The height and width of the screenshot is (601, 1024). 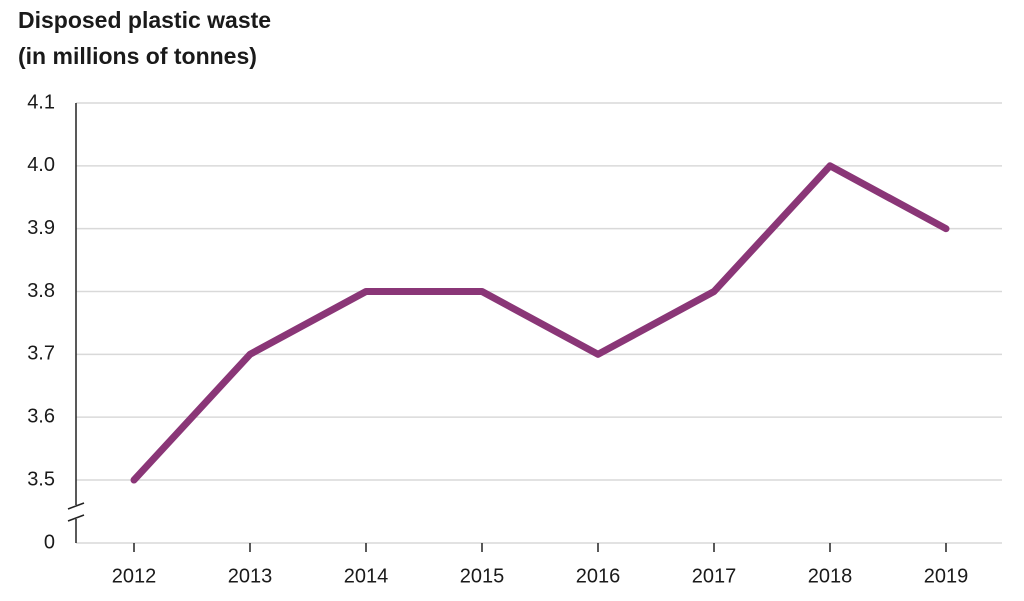 What do you see at coordinates (41, 416) in the screenshot?
I see `y-tick-label: 3.6` at bounding box center [41, 416].